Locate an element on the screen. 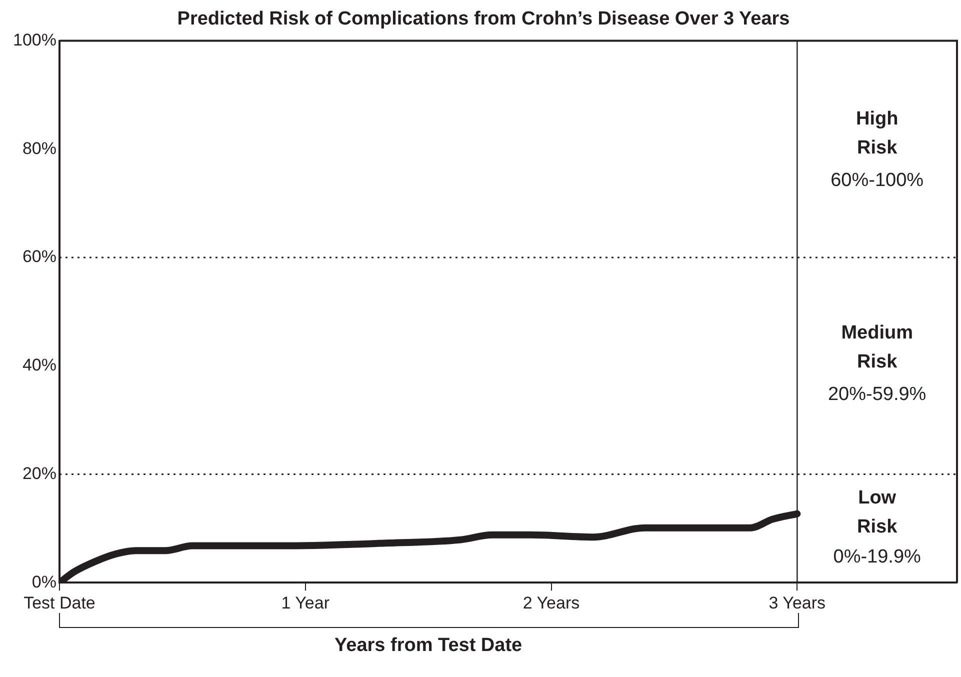 This screenshot has height=677, width=961. annotation: 0%-19.9% is located at coordinates (877, 557).